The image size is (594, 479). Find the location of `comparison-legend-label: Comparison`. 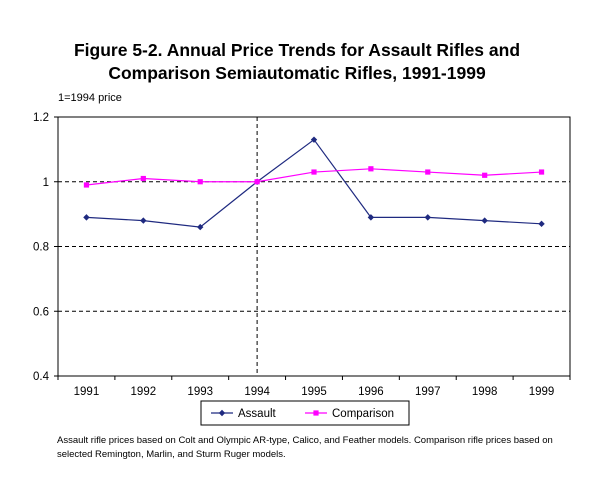

comparison-legend-label: Comparison is located at coordinates (363, 414).